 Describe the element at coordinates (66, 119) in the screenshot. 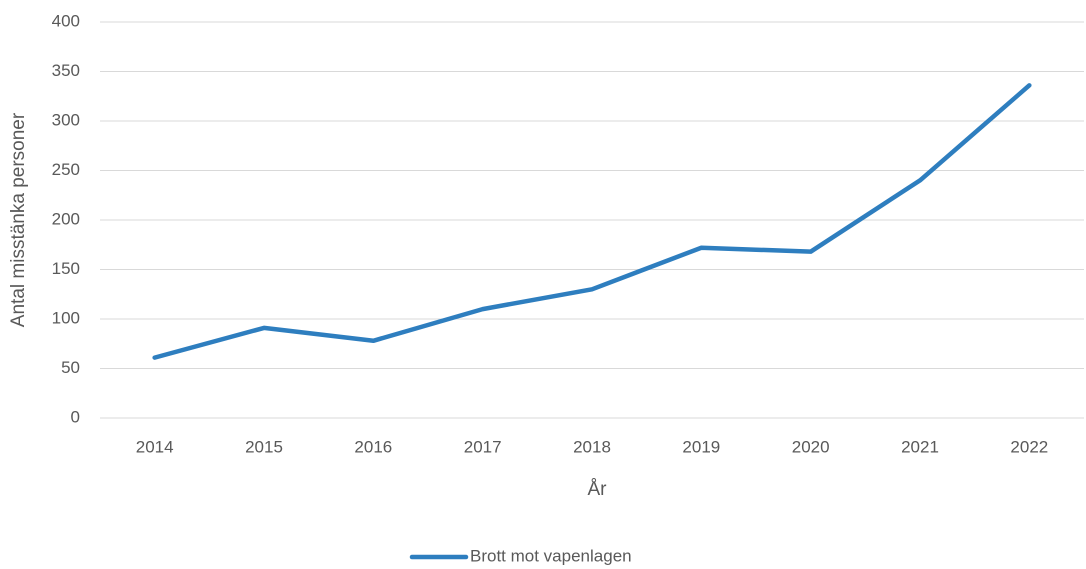

I see `y-tick-label: 300` at that location.